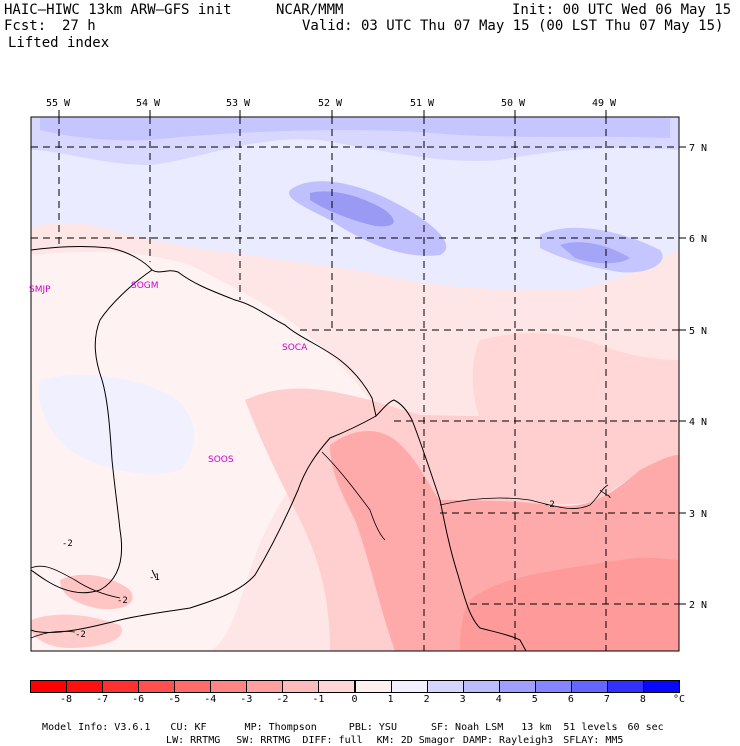 Image resolution: width=740 pixels, height=746 pixels. What do you see at coordinates (604, 103) in the screenshot?
I see `lon-label: 49 W` at bounding box center [604, 103].